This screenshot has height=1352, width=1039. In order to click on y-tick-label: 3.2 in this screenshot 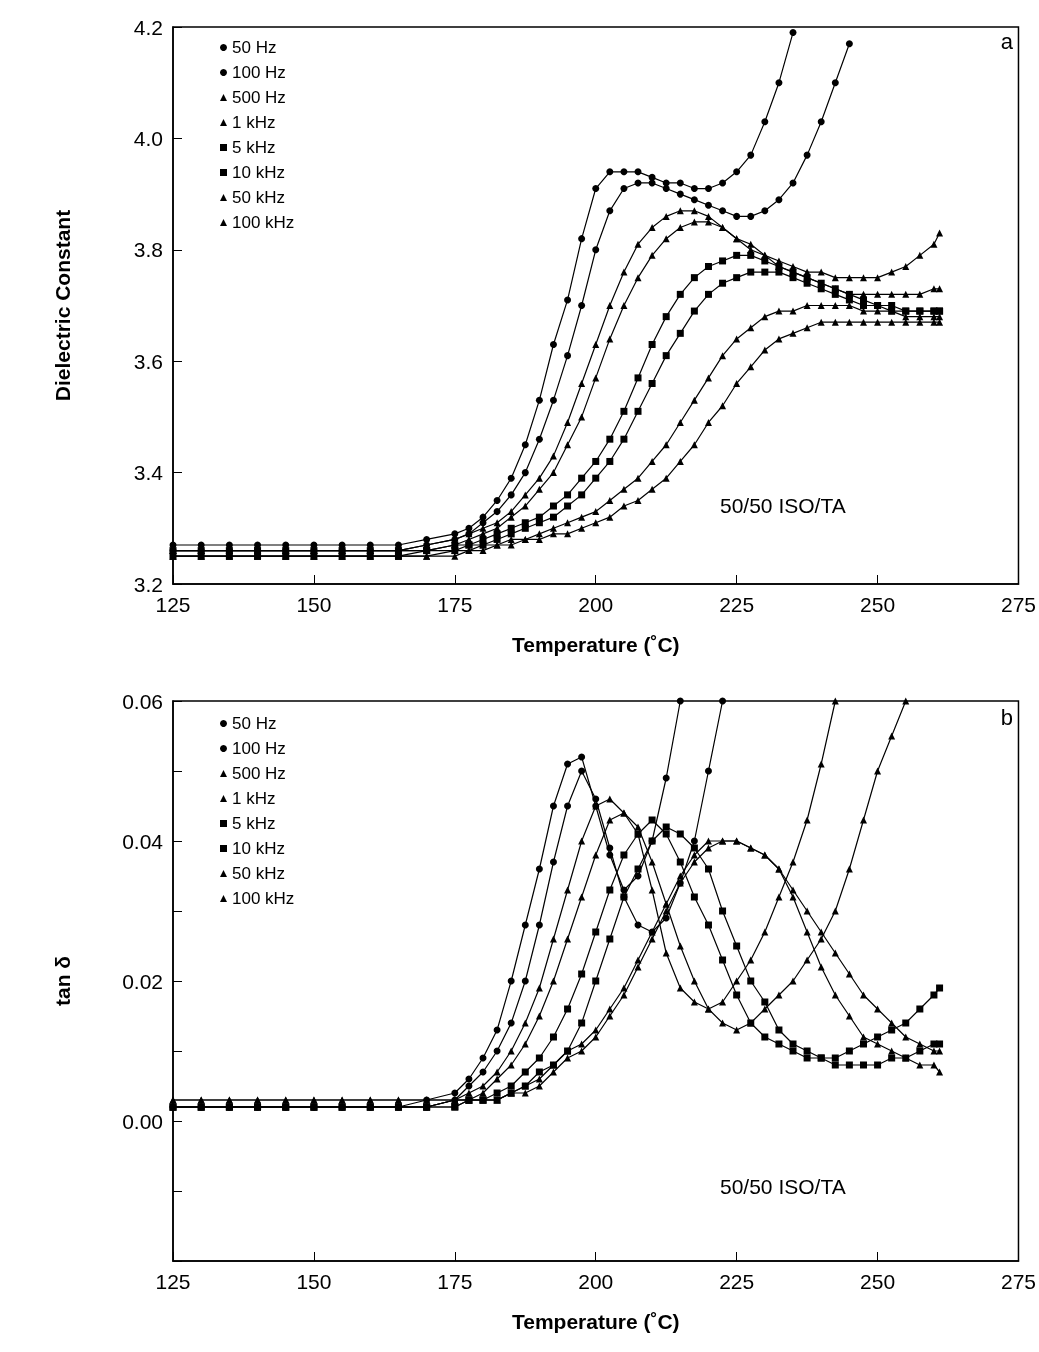, I will do `click(148, 584)`.